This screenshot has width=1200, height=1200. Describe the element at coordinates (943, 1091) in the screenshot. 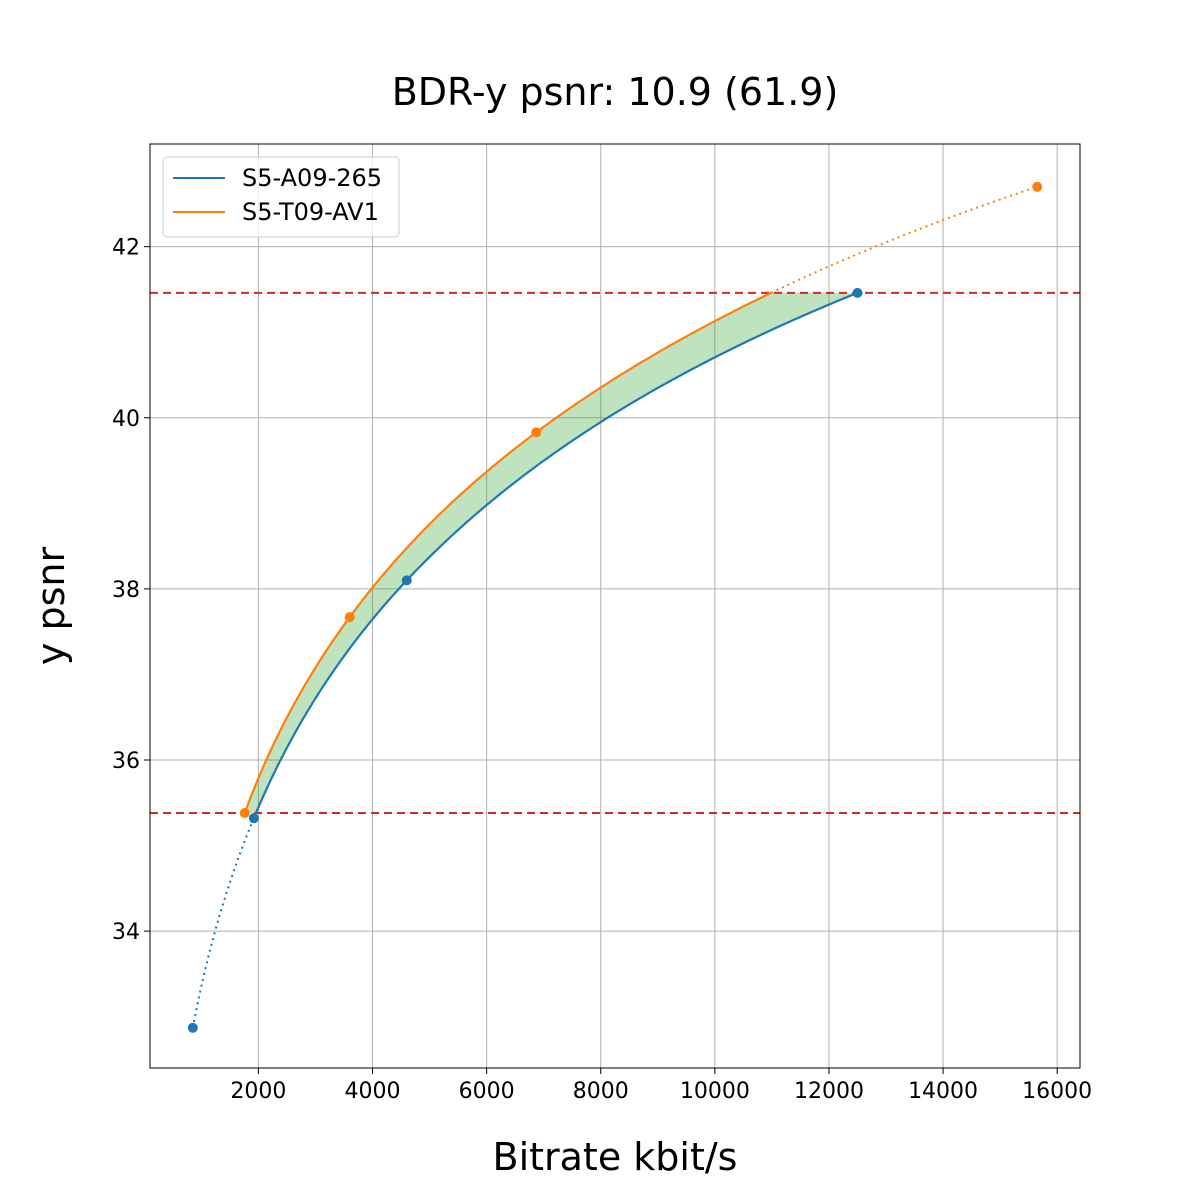

I see `x-tick-label: 14000` at that location.